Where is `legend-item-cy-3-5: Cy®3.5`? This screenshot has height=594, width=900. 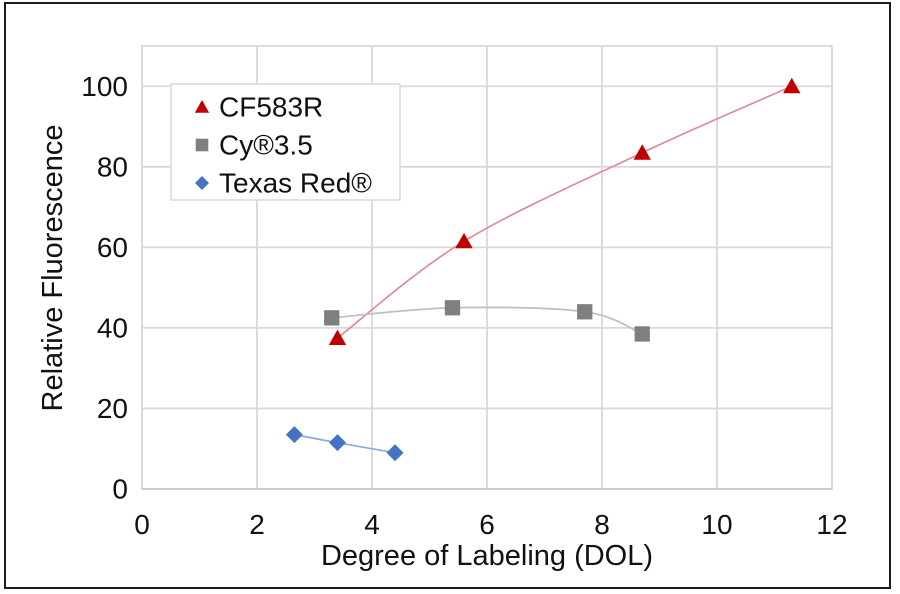
legend-item-cy-3-5: Cy®3.5 is located at coordinates (254, 145).